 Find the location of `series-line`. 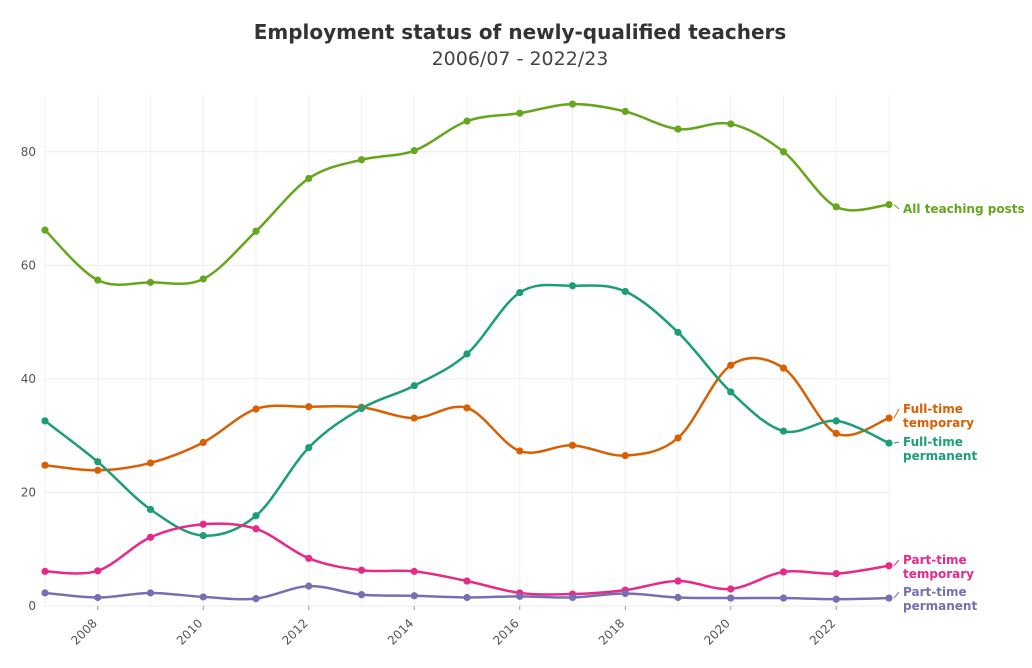

series-line is located at coordinates (467, 414).